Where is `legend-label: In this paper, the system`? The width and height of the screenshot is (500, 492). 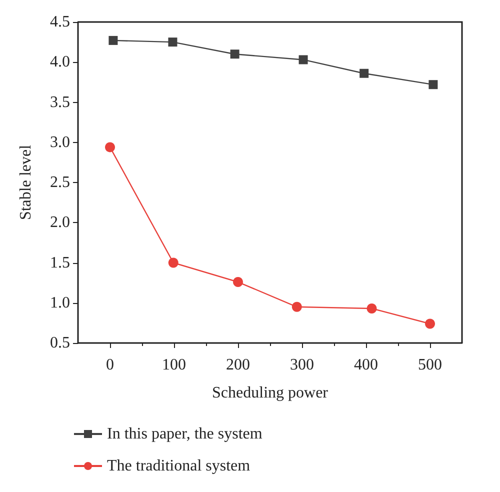
legend-label: In this paper, the system is located at coordinates (185, 434).